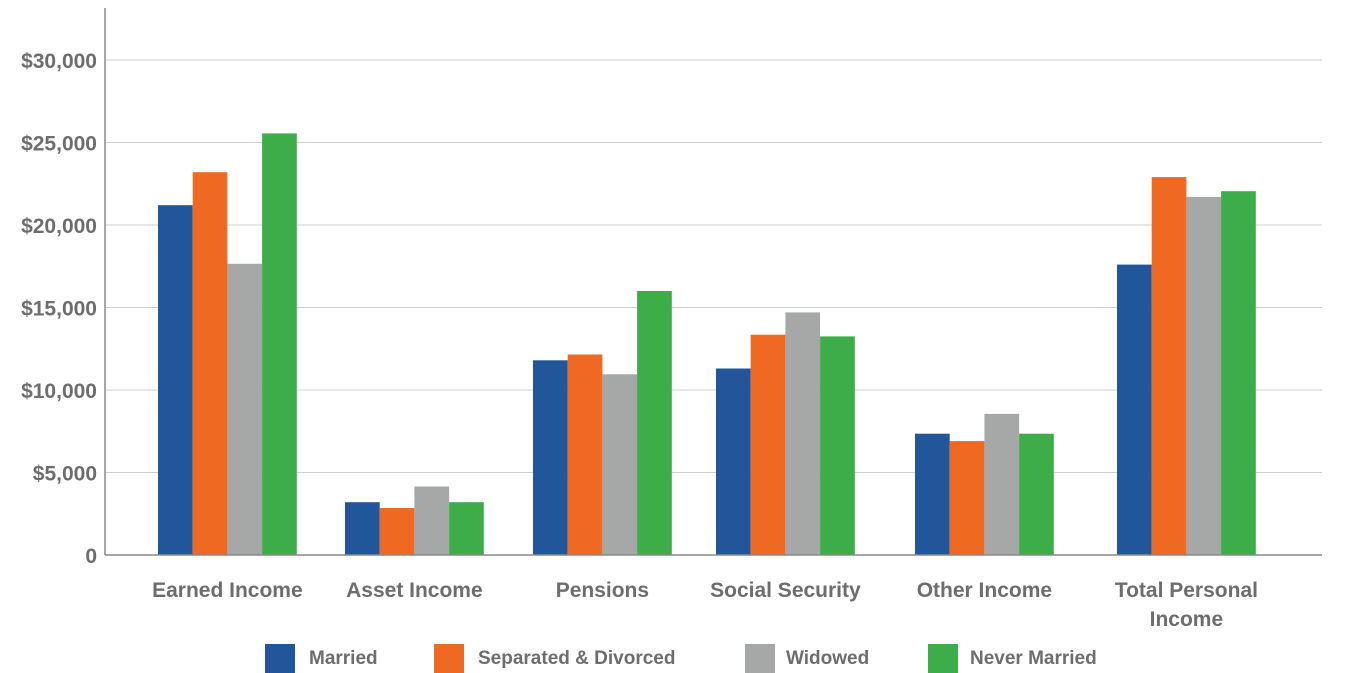  Describe the element at coordinates (91, 556) in the screenshot. I see `y-tick-label: 0` at that location.